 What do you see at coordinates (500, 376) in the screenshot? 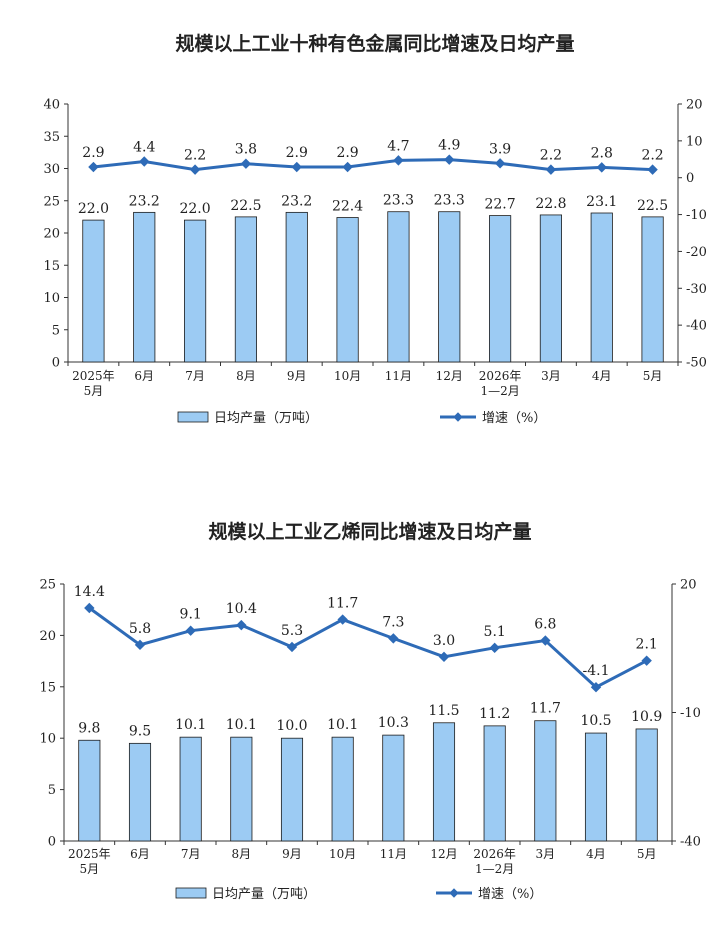
I see `x-tick-label-line: 2026年` at bounding box center [500, 376].